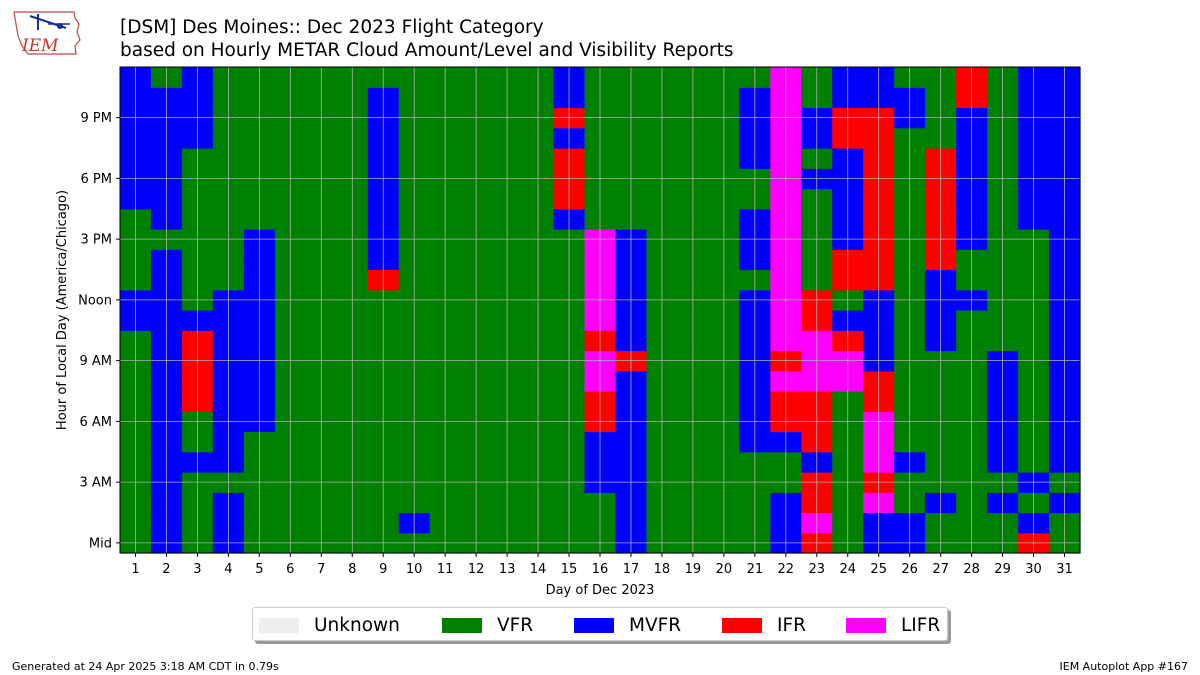 The height and width of the screenshot is (675, 1200). Describe the element at coordinates (414, 569) in the screenshot. I see `x-tick-label: 10` at that location.